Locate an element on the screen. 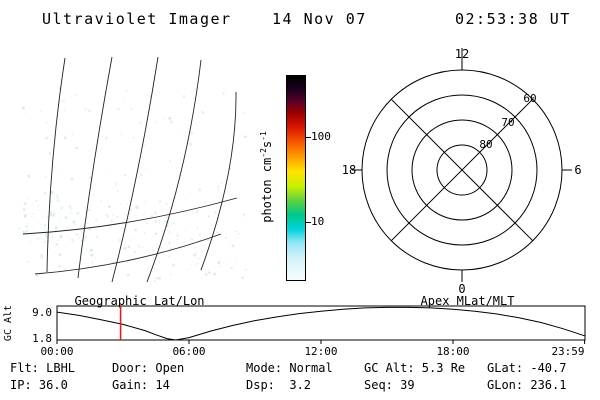 Image resolution: width=600 pixels, height=400 pixels. status-ip: IP: 36.0 is located at coordinates (39, 385).